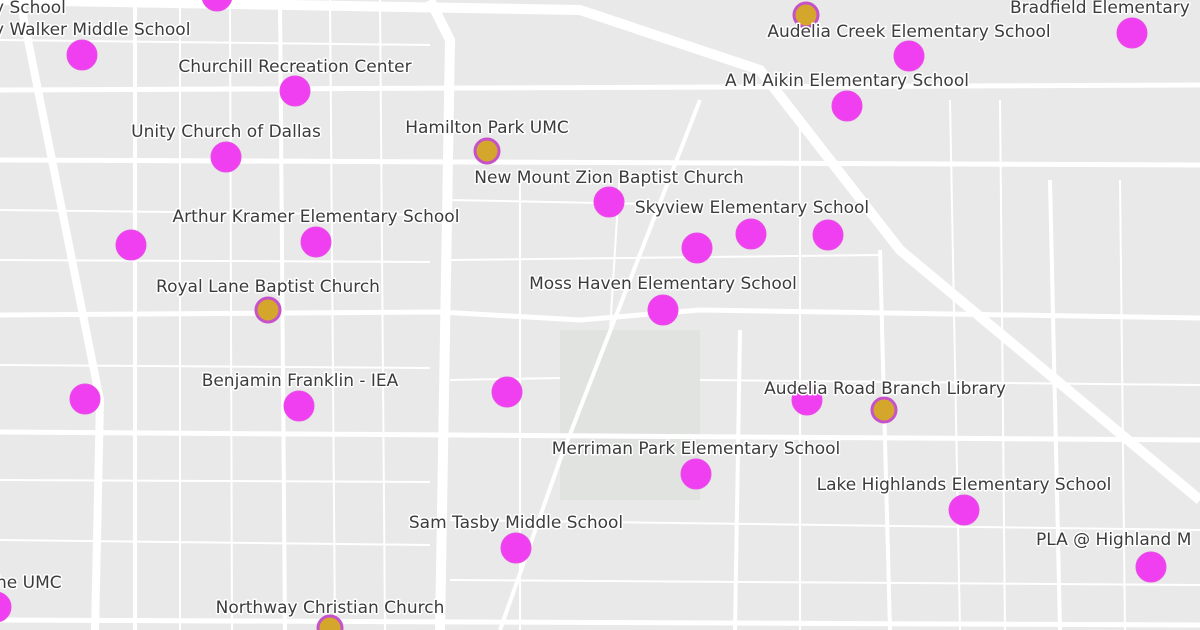  I want to click on place-label: y Walker Middle School, so click(95, 30).